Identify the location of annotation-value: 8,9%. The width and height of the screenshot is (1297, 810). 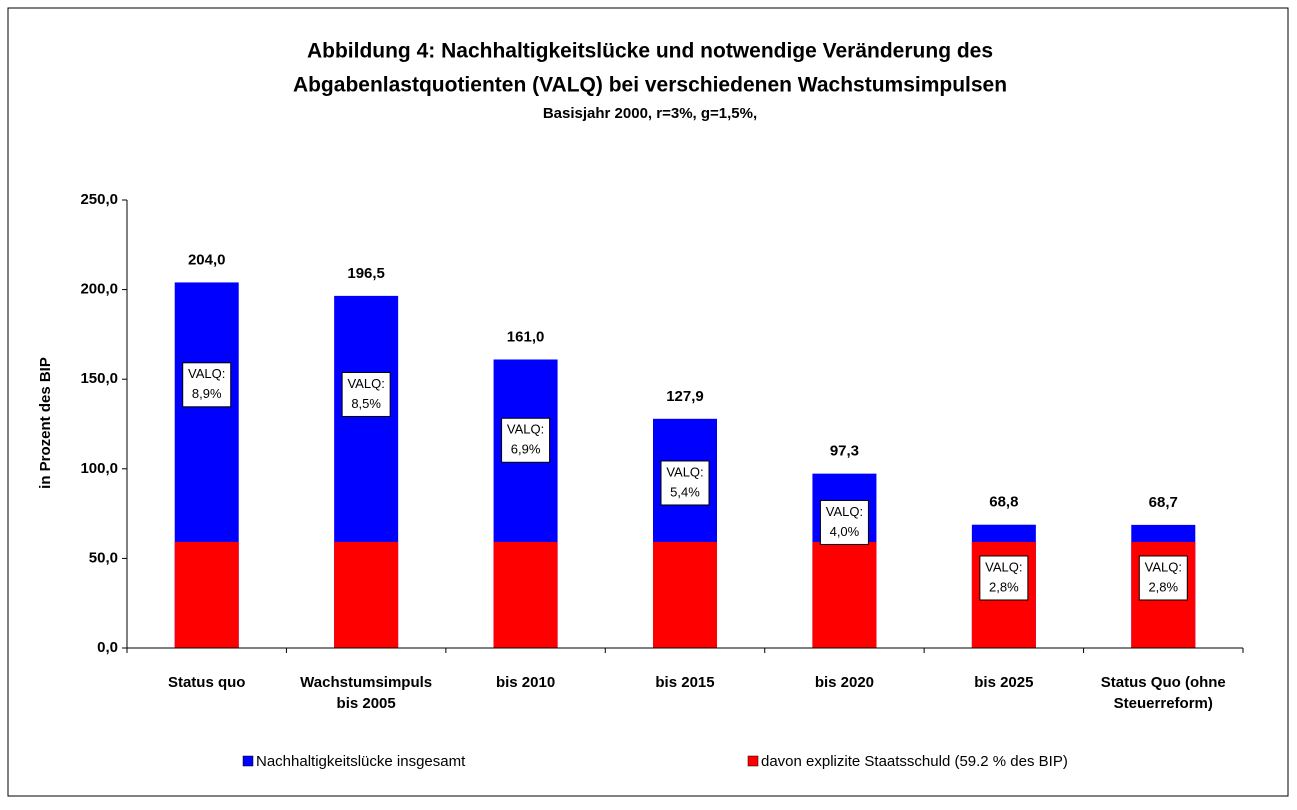
(207, 393).